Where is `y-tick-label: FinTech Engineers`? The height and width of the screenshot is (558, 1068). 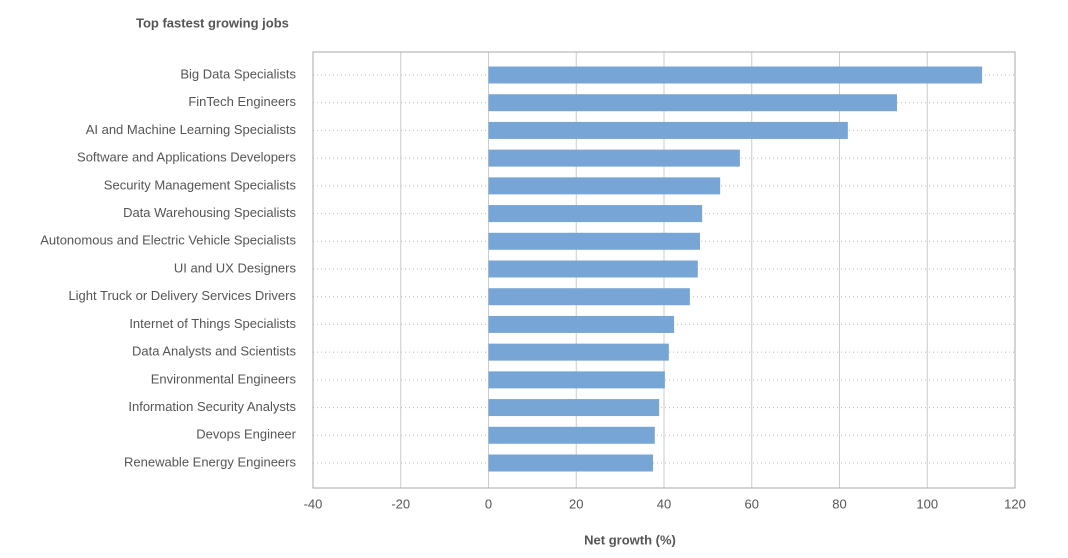
y-tick-label: FinTech Engineers is located at coordinates (242, 101).